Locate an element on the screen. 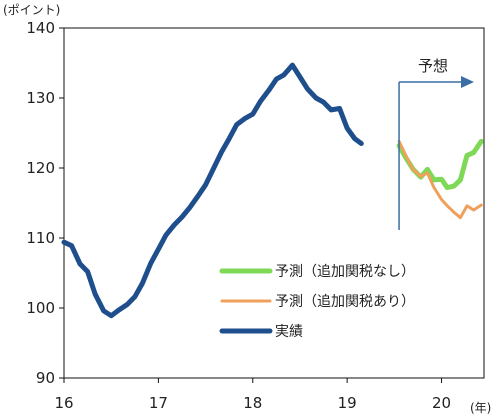 The width and height of the screenshot is (500, 419). forecast-with-tariff-line is located at coordinates (440, 179).